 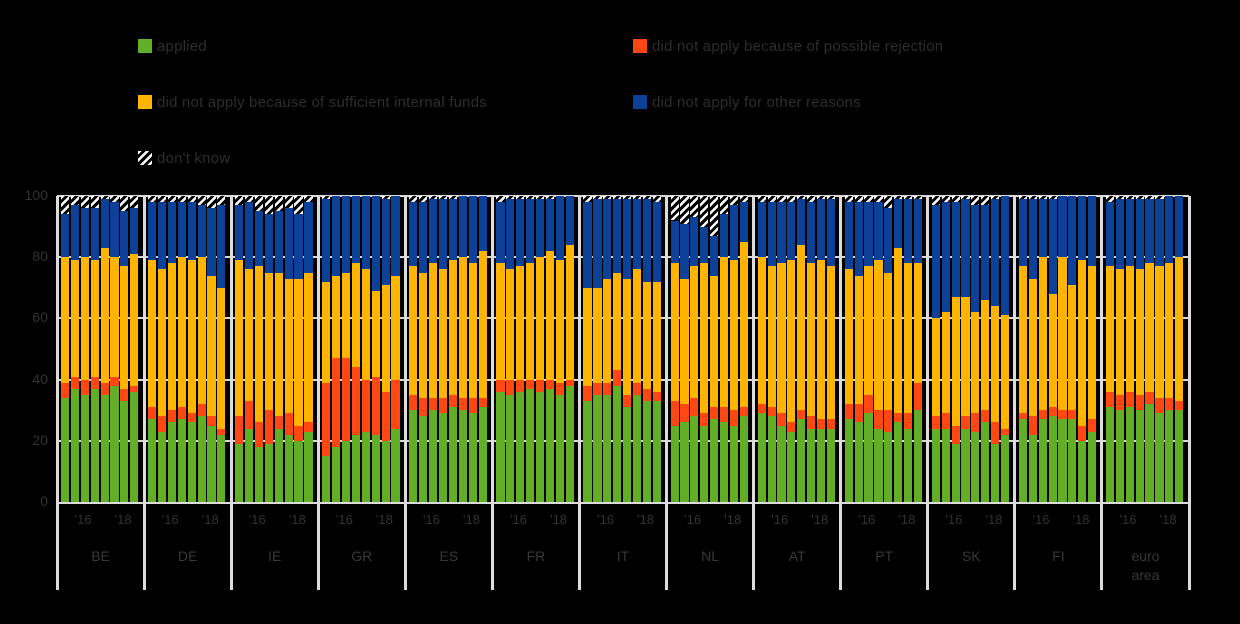 What do you see at coordinates (1058, 556) in the screenshot?
I see `category-label: FI` at bounding box center [1058, 556].